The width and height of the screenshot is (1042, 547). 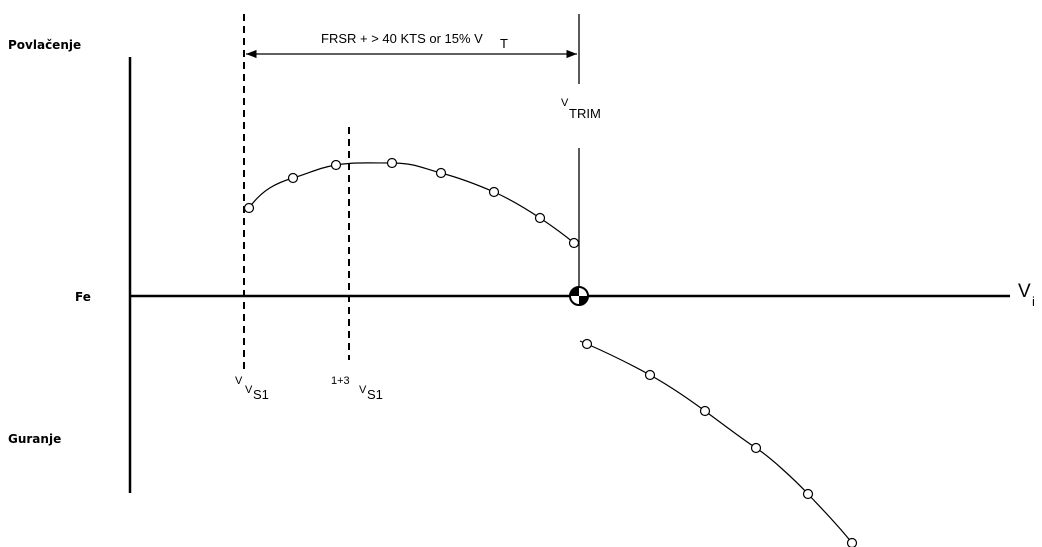 I want to click on range-label: FRSR + > 40 KTS or 15% V T, so click(x=414, y=41).